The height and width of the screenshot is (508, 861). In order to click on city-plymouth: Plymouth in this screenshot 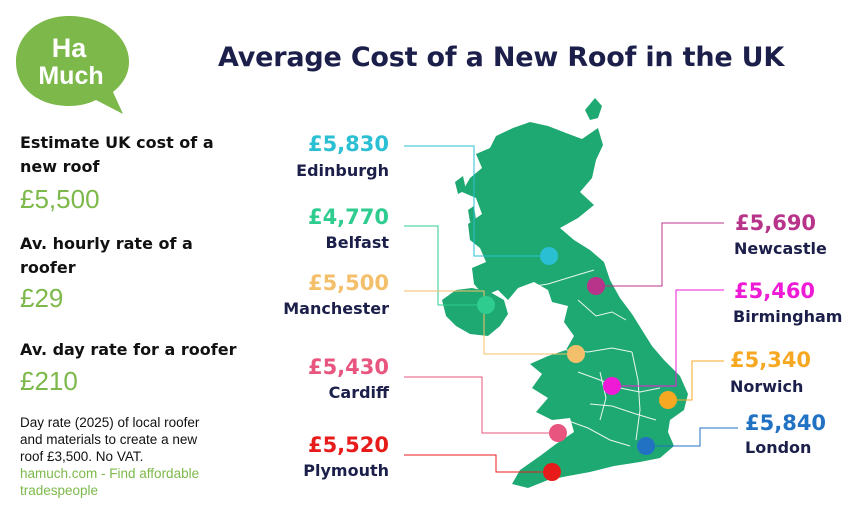, I will do `click(346, 470)`.